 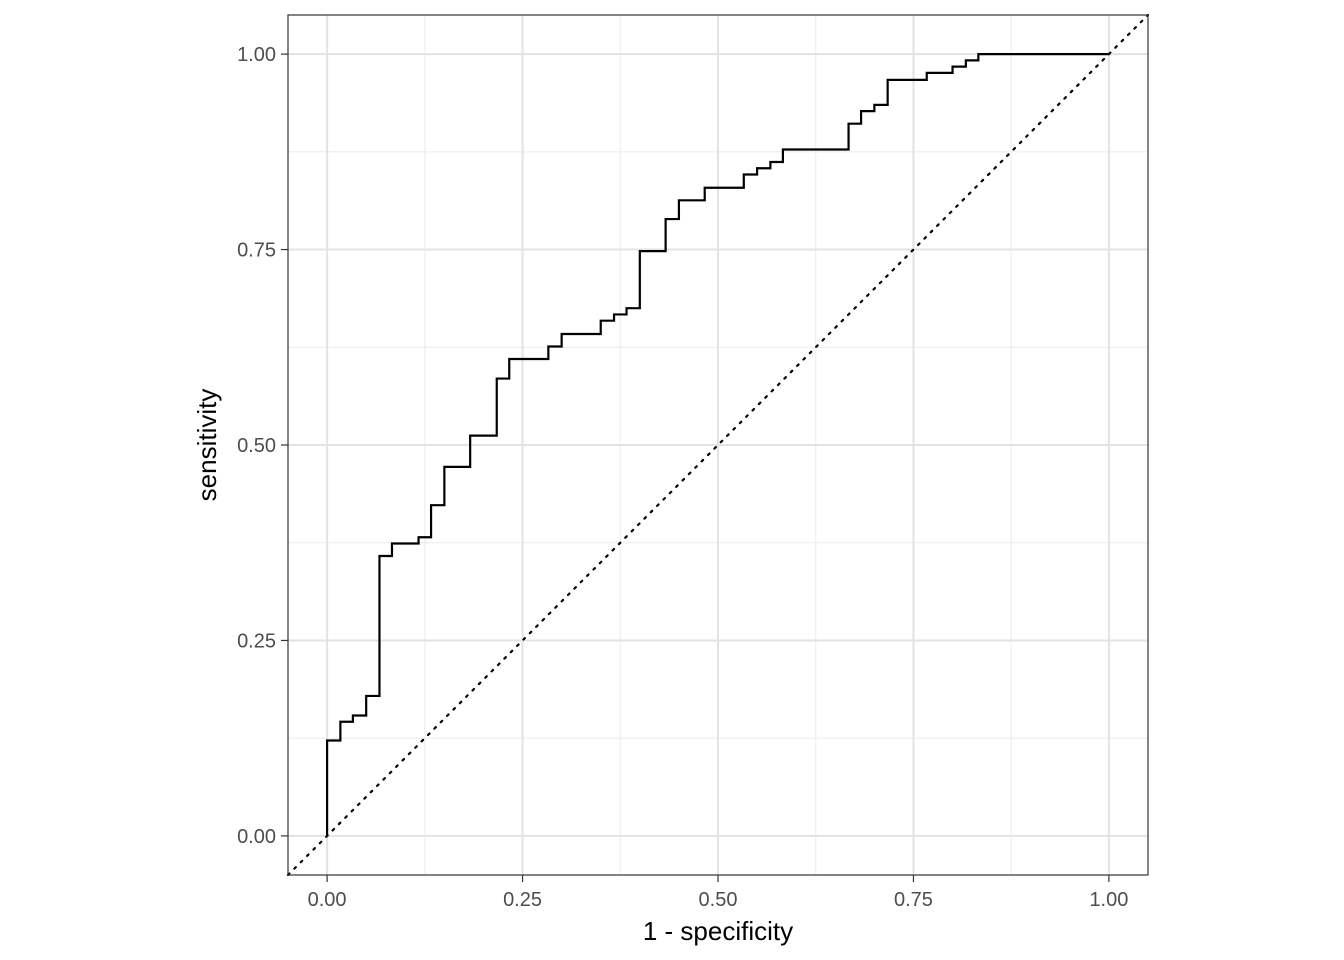 What do you see at coordinates (256, 251) in the screenshot?
I see `y-tick-label: 0.75` at bounding box center [256, 251].